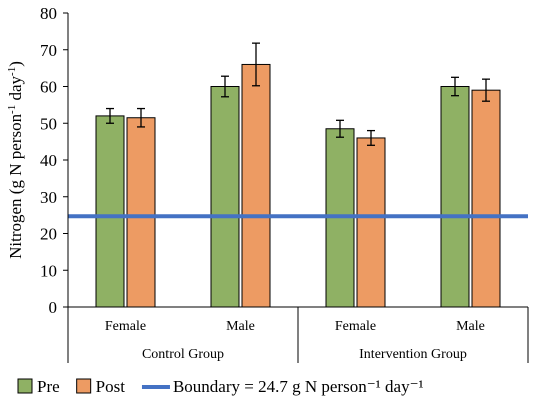 This screenshot has width=536, height=406. What do you see at coordinates (48, 87) in the screenshot?
I see `y-tick-label: 60` at bounding box center [48, 87].